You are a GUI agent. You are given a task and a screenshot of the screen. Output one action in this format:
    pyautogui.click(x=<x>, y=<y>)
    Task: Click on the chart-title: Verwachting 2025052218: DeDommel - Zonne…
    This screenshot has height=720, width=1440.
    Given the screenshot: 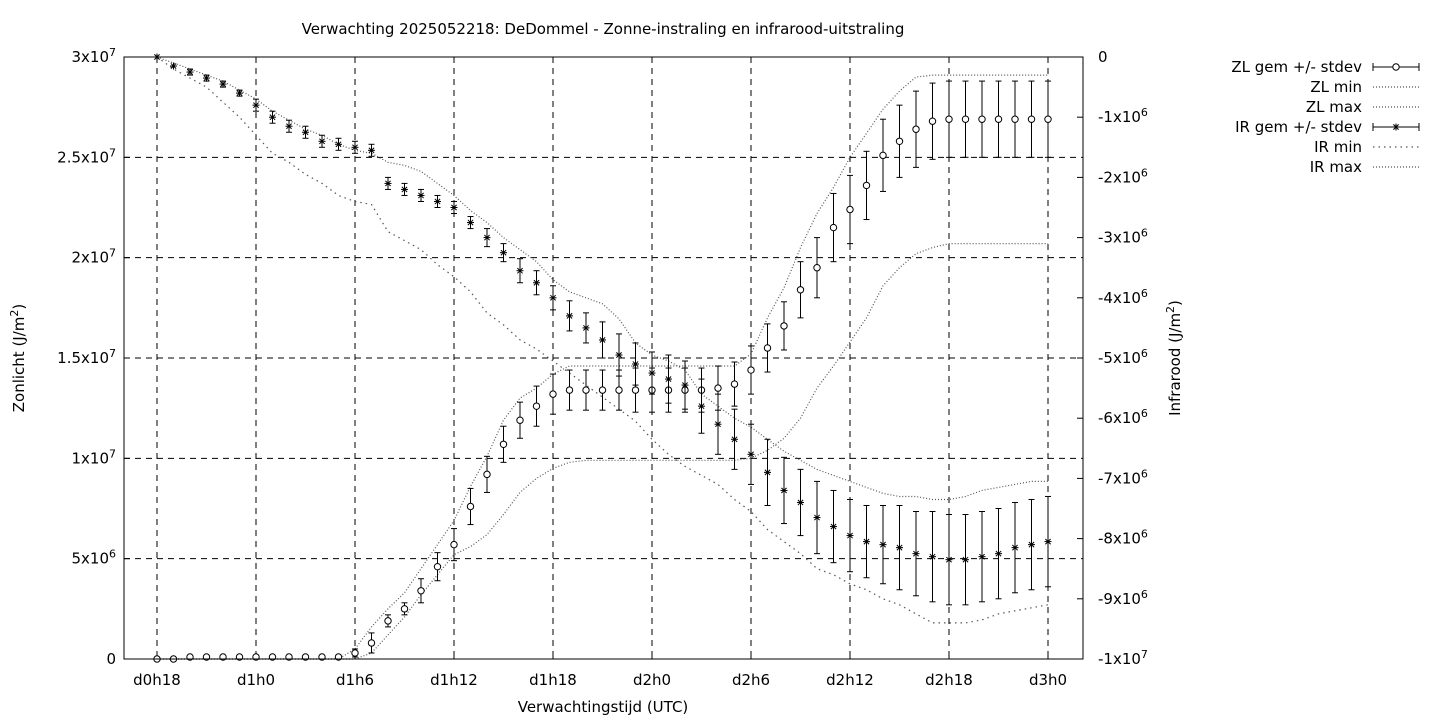 What is the action you would take?
    pyautogui.click(x=603, y=29)
    